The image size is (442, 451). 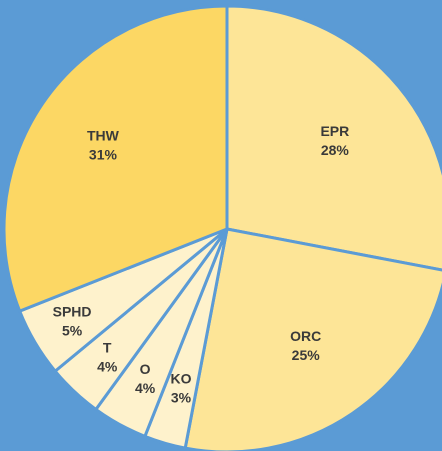 I want to click on slice-percent-o: 4%, so click(x=145, y=388).